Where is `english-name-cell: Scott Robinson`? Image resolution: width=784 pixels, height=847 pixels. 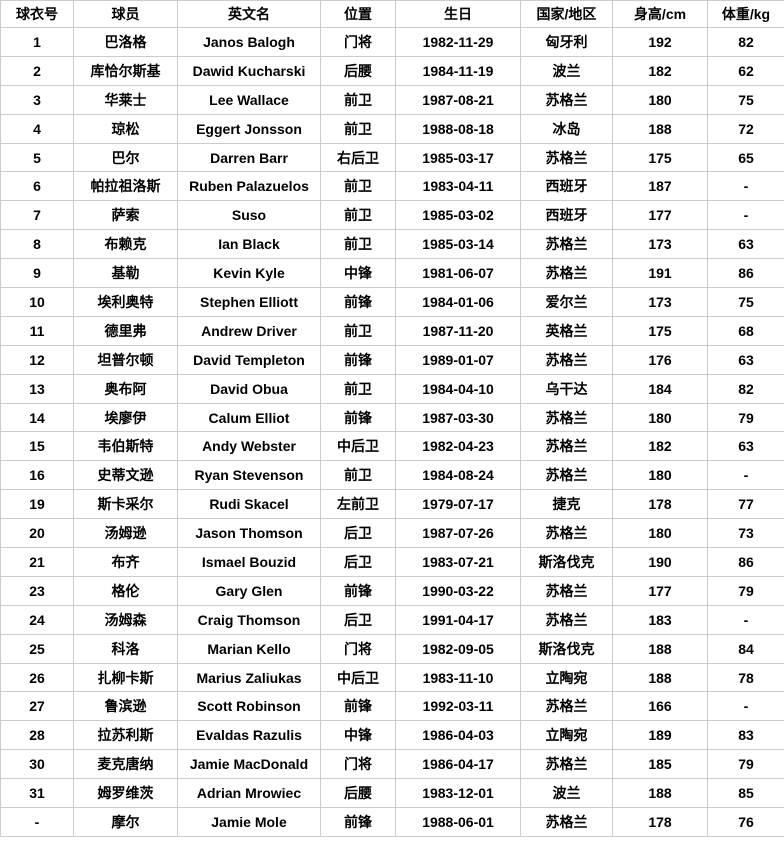 english-name-cell: Scott Robinson is located at coordinates (249, 706).